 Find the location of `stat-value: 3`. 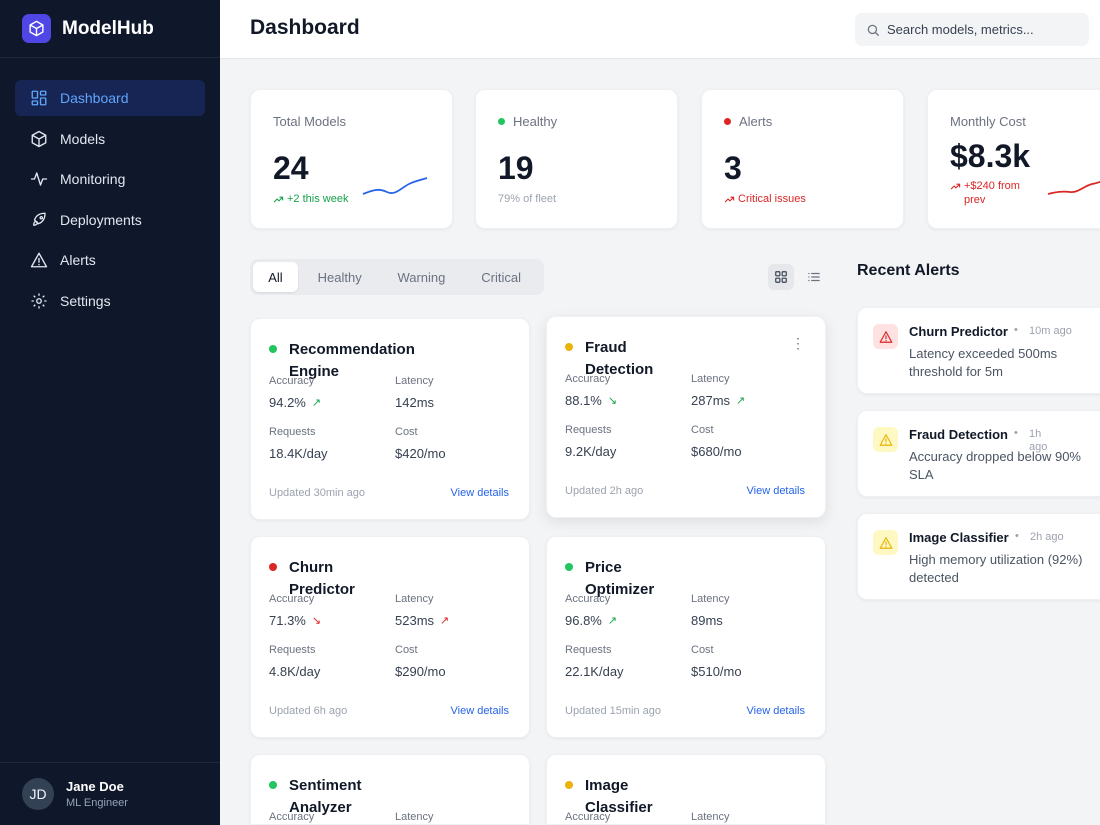

stat-value: 3 is located at coordinates (733, 168).